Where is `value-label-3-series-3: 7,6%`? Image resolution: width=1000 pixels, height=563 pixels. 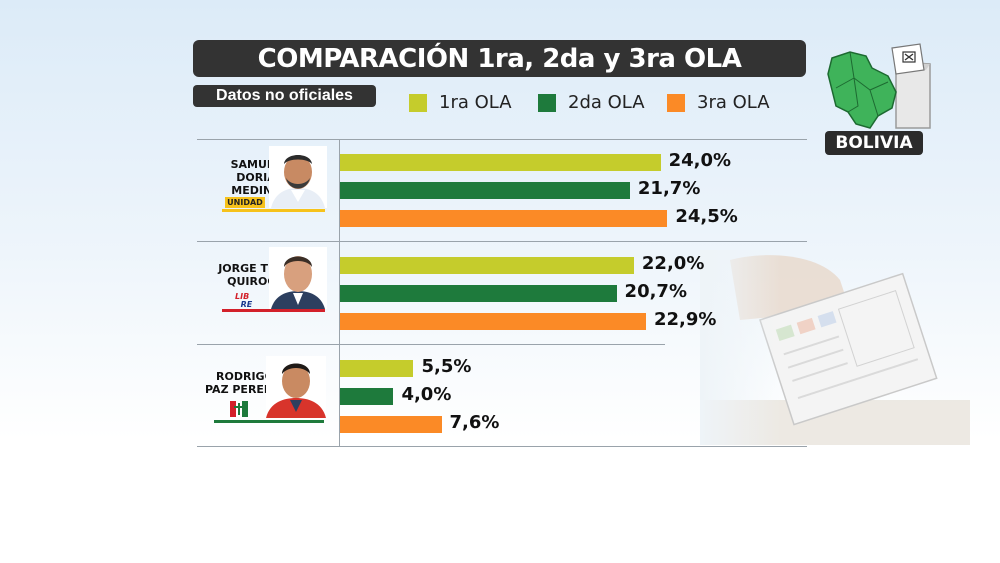 value-label-3-series-3: 7,6% is located at coordinates (474, 422).